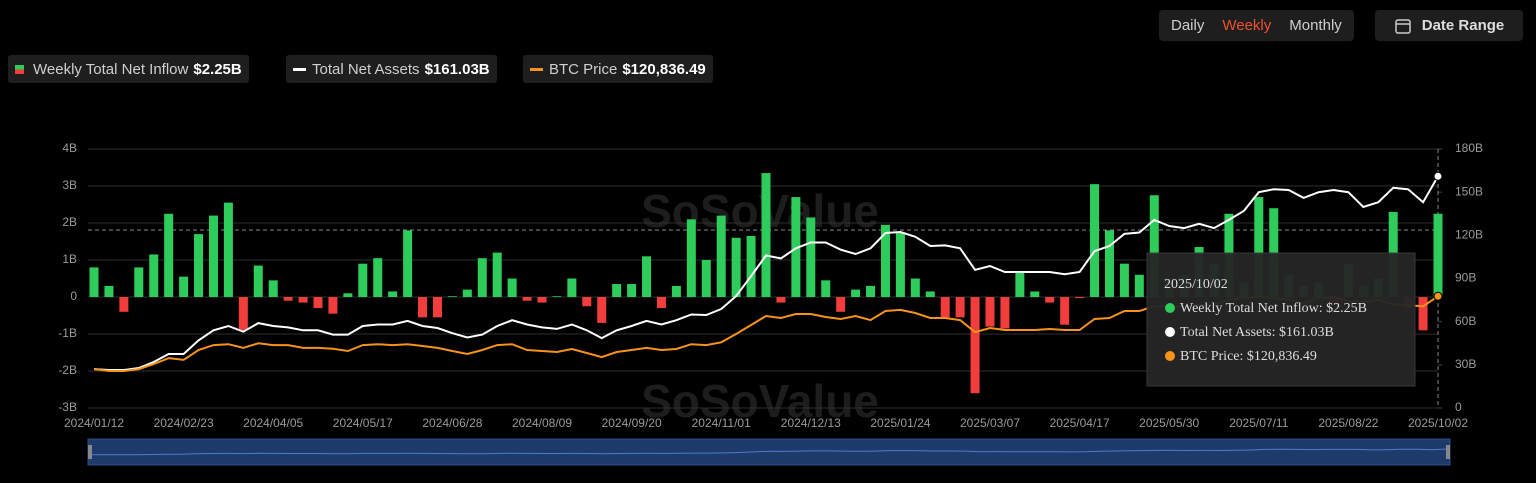 Image resolution: width=1536 pixels, height=483 pixels. What do you see at coordinates (721, 423) in the screenshot?
I see `x-tick-label: 2024/11/01` at bounding box center [721, 423].